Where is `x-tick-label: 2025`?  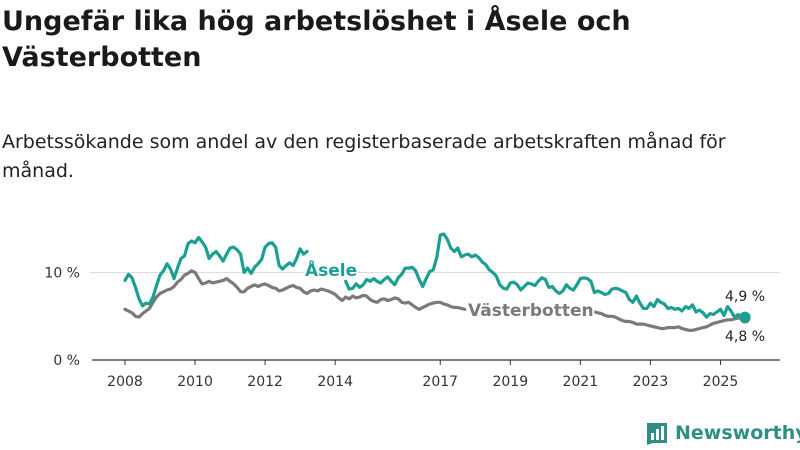 x-tick-label: 2025 is located at coordinates (721, 382).